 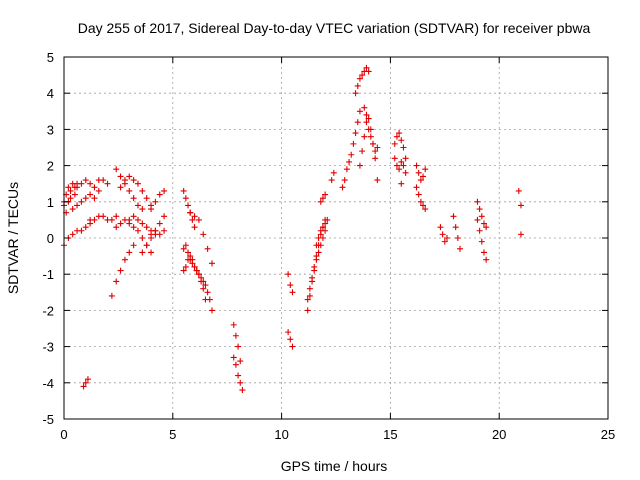 What do you see at coordinates (48, 383) in the screenshot?
I see `y-tick-label: -4` at bounding box center [48, 383].